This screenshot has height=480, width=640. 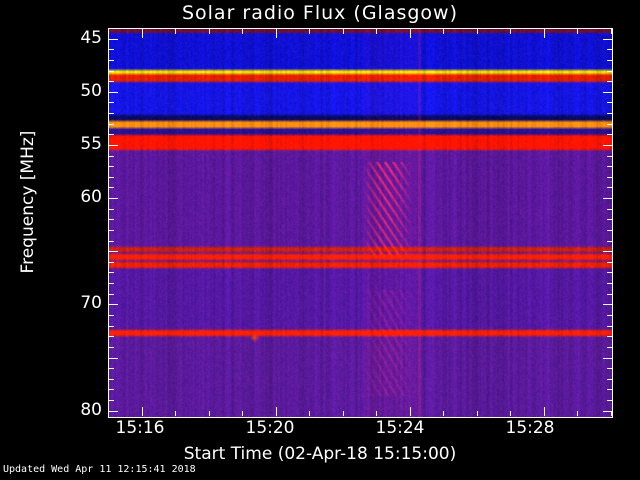 I want to click on y-axis-labels: 45 50 55 60 70 80, so click(x=86, y=240).